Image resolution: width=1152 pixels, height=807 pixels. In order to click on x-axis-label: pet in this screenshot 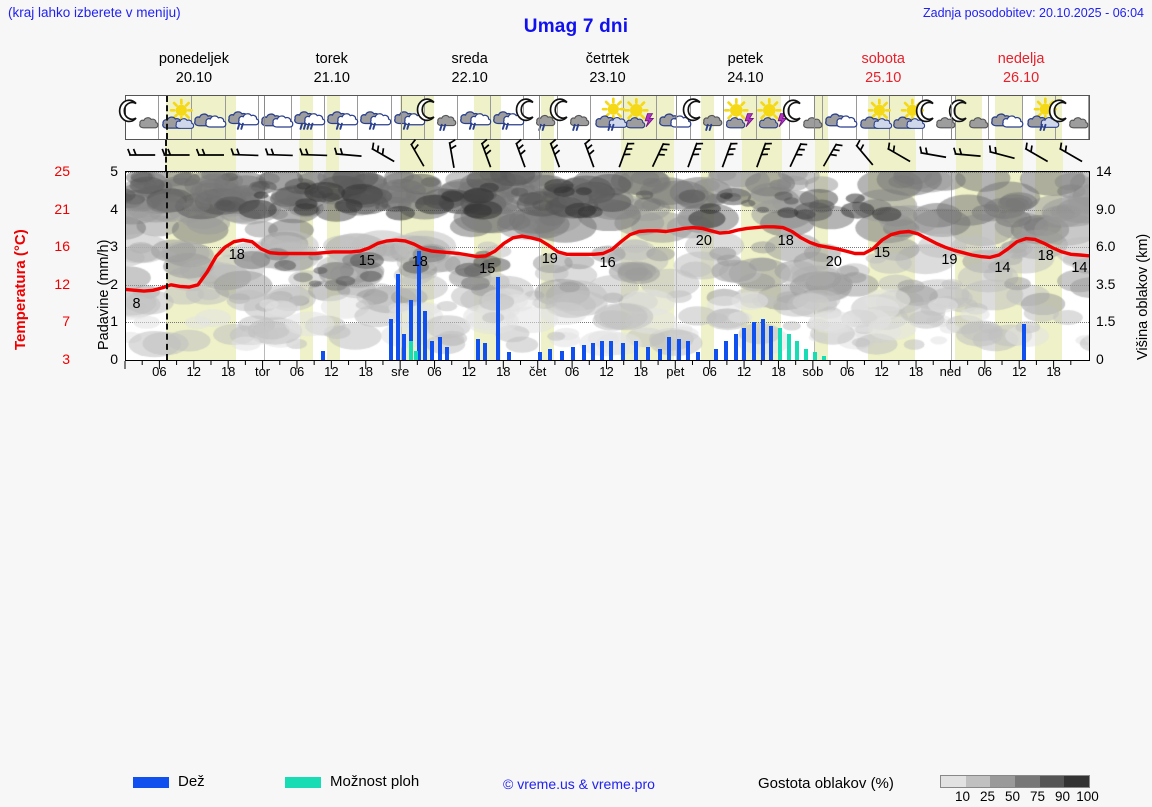, I will do `click(675, 371)`.